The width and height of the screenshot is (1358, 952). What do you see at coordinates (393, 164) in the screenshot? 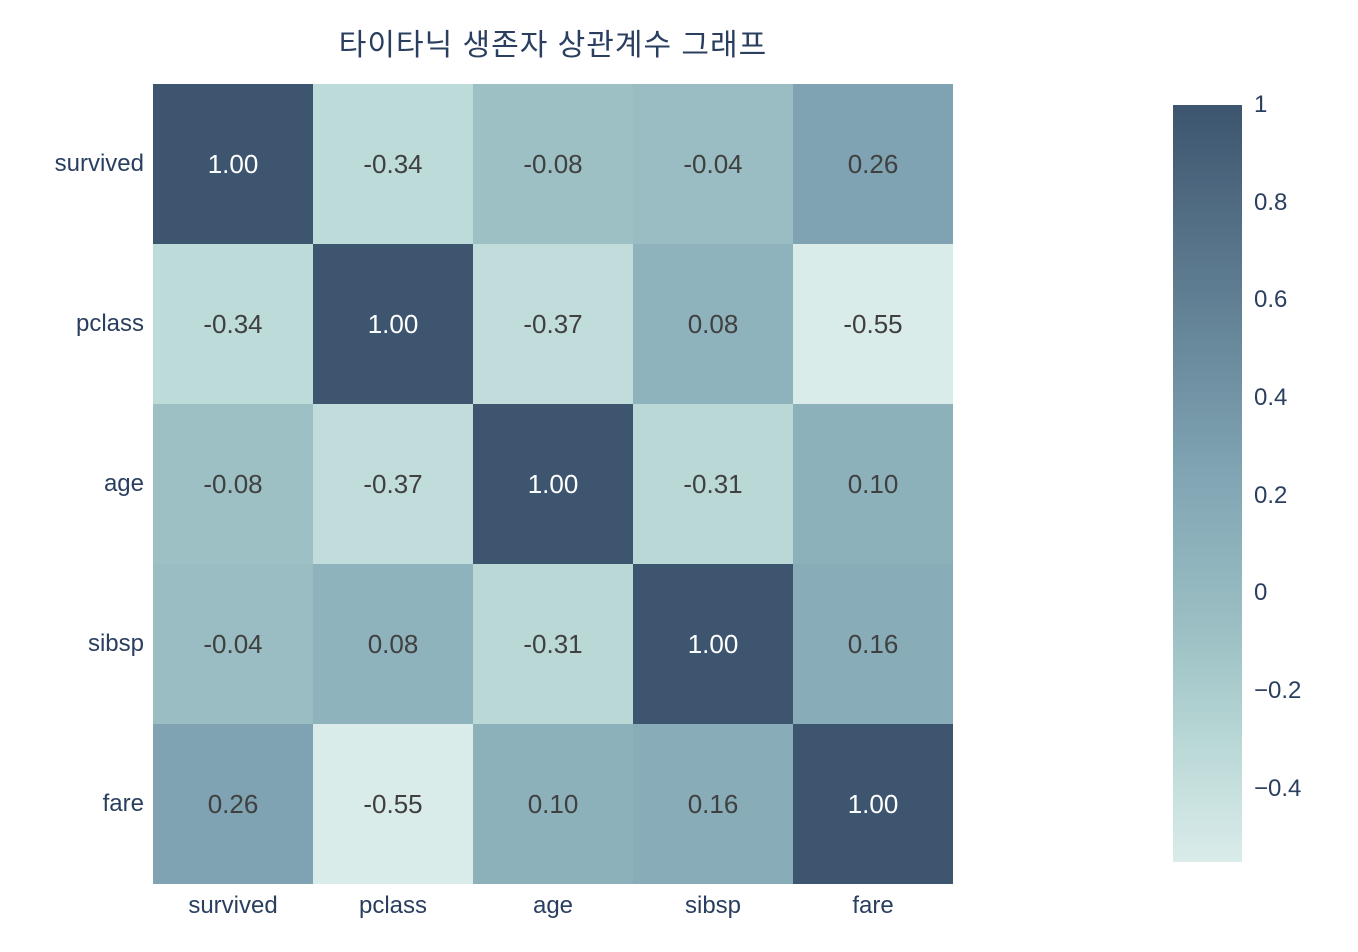
I see `heatmap-cell-survived-pclass: -0.34` at bounding box center [393, 164].